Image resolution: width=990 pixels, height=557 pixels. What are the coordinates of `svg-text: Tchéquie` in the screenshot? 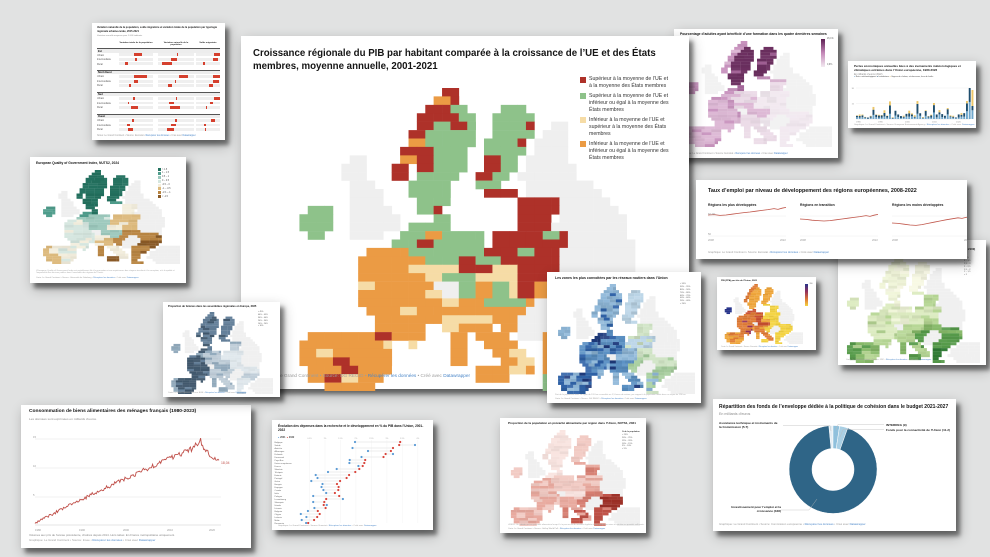 It's located at (279, 473).